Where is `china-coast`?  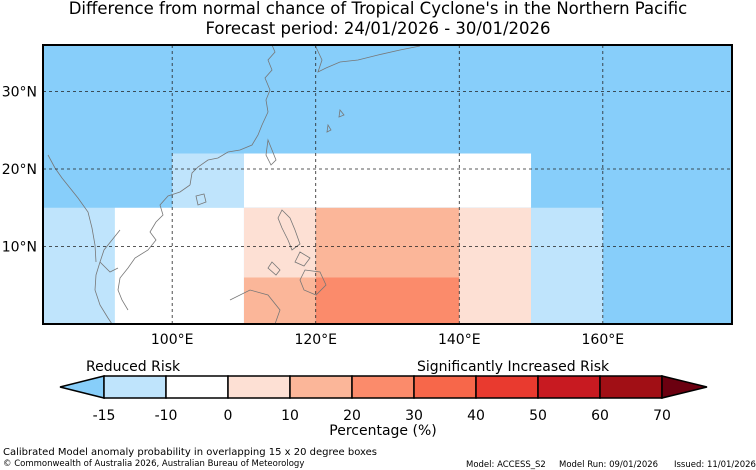
china-coast is located at coordinates (232, 115).